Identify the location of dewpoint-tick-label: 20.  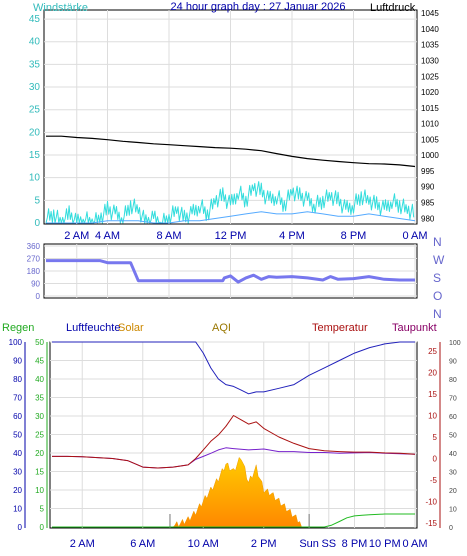
(453, 491).